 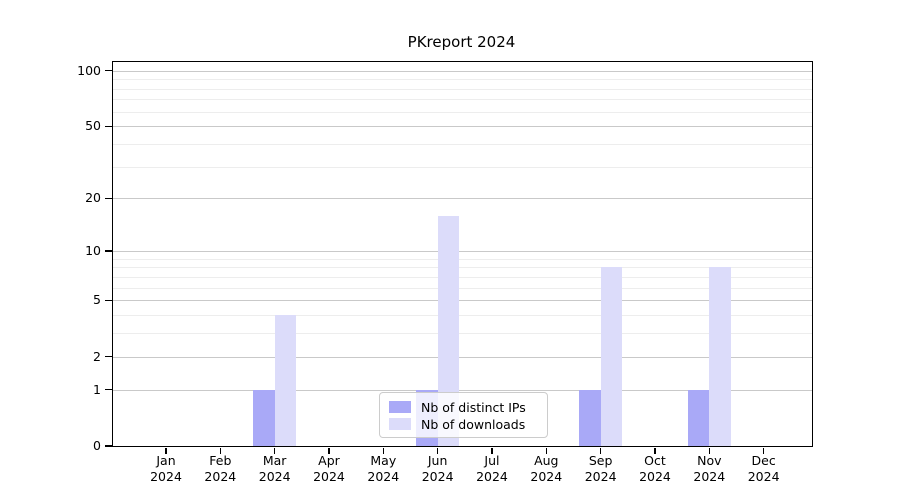 What do you see at coordinates (600, 450) in the screenshot?
I see `x-tick-sep` at bounding box center [600, 450].